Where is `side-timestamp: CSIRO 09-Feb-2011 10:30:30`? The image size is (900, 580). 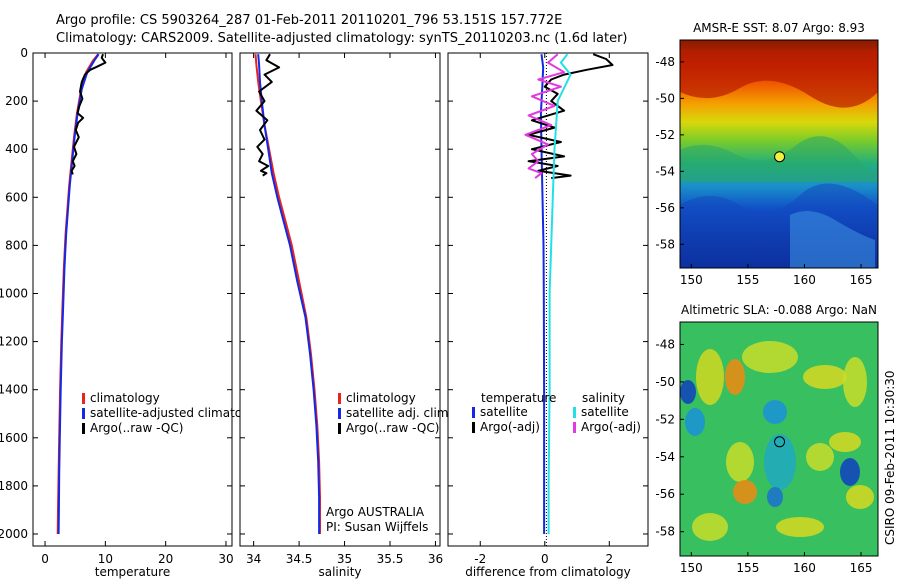 side-timestamp: CSIRO 09-Feb-2011 10:30:30 is located at coordinates (890, 457).